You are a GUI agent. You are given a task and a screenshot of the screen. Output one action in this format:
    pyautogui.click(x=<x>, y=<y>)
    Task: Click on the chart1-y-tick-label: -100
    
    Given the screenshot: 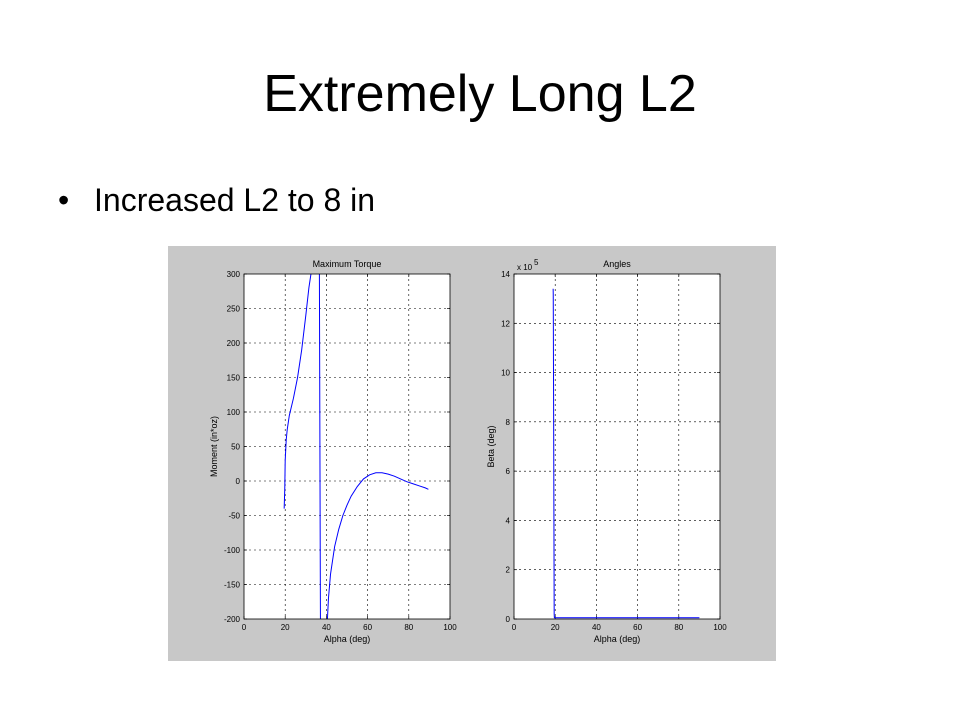 What is the action you would take?
    pyautogui.click(x=232, y=550)
    